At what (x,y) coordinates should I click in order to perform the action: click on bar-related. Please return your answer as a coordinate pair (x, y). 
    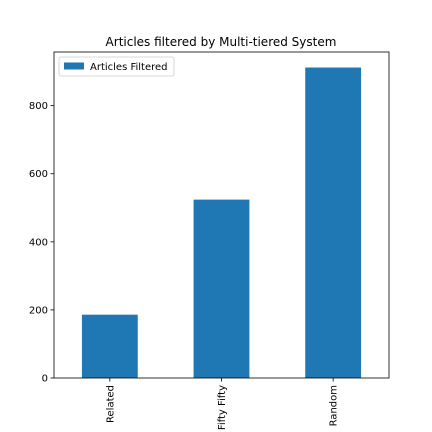
    Looking at the image, I should click on (110, 346).